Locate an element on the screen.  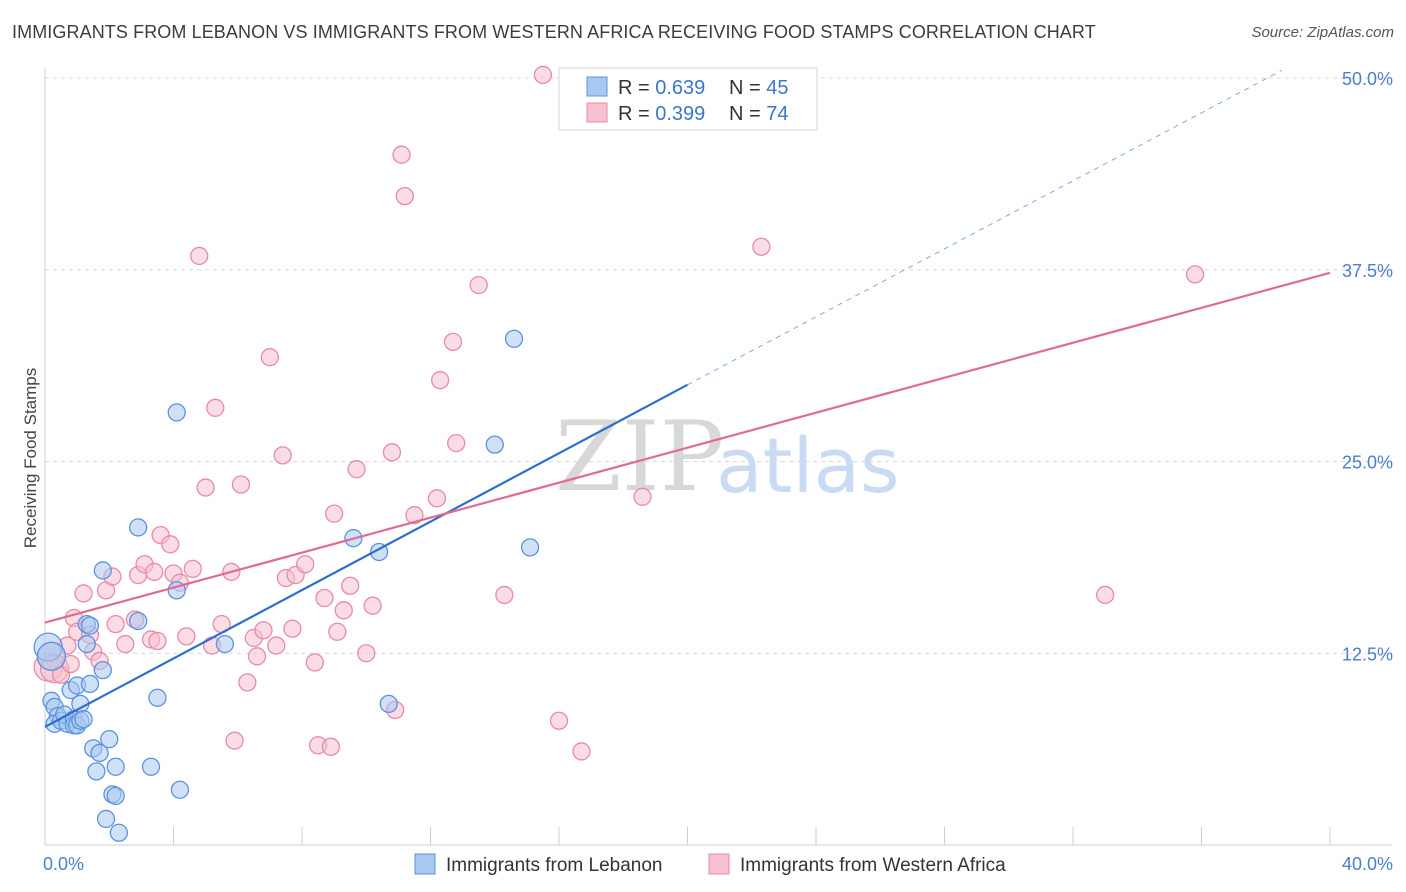
svg-text: R = 0.399 is located at coordinates (661, 114).